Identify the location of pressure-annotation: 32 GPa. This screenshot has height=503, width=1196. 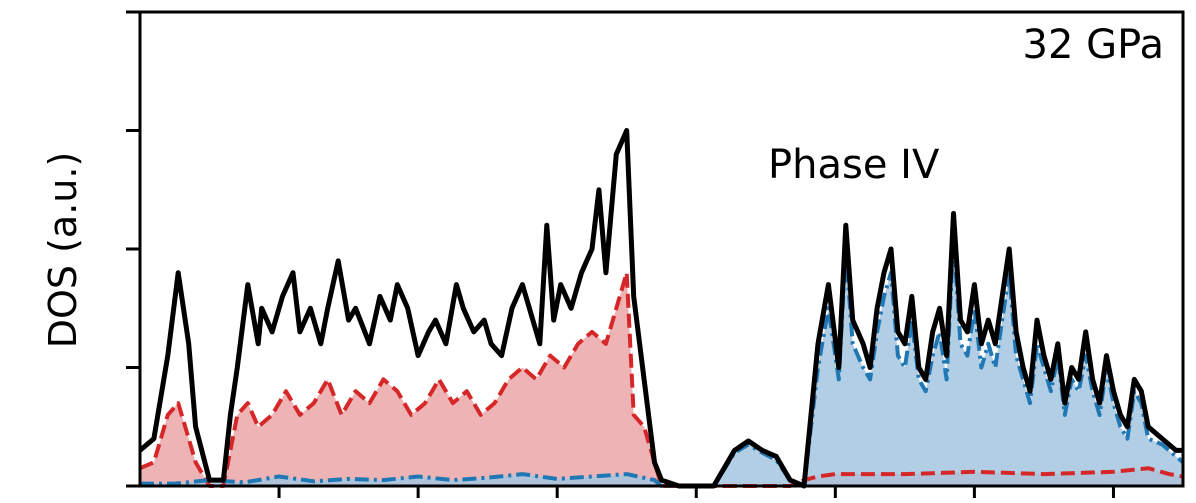
(1093, 45).